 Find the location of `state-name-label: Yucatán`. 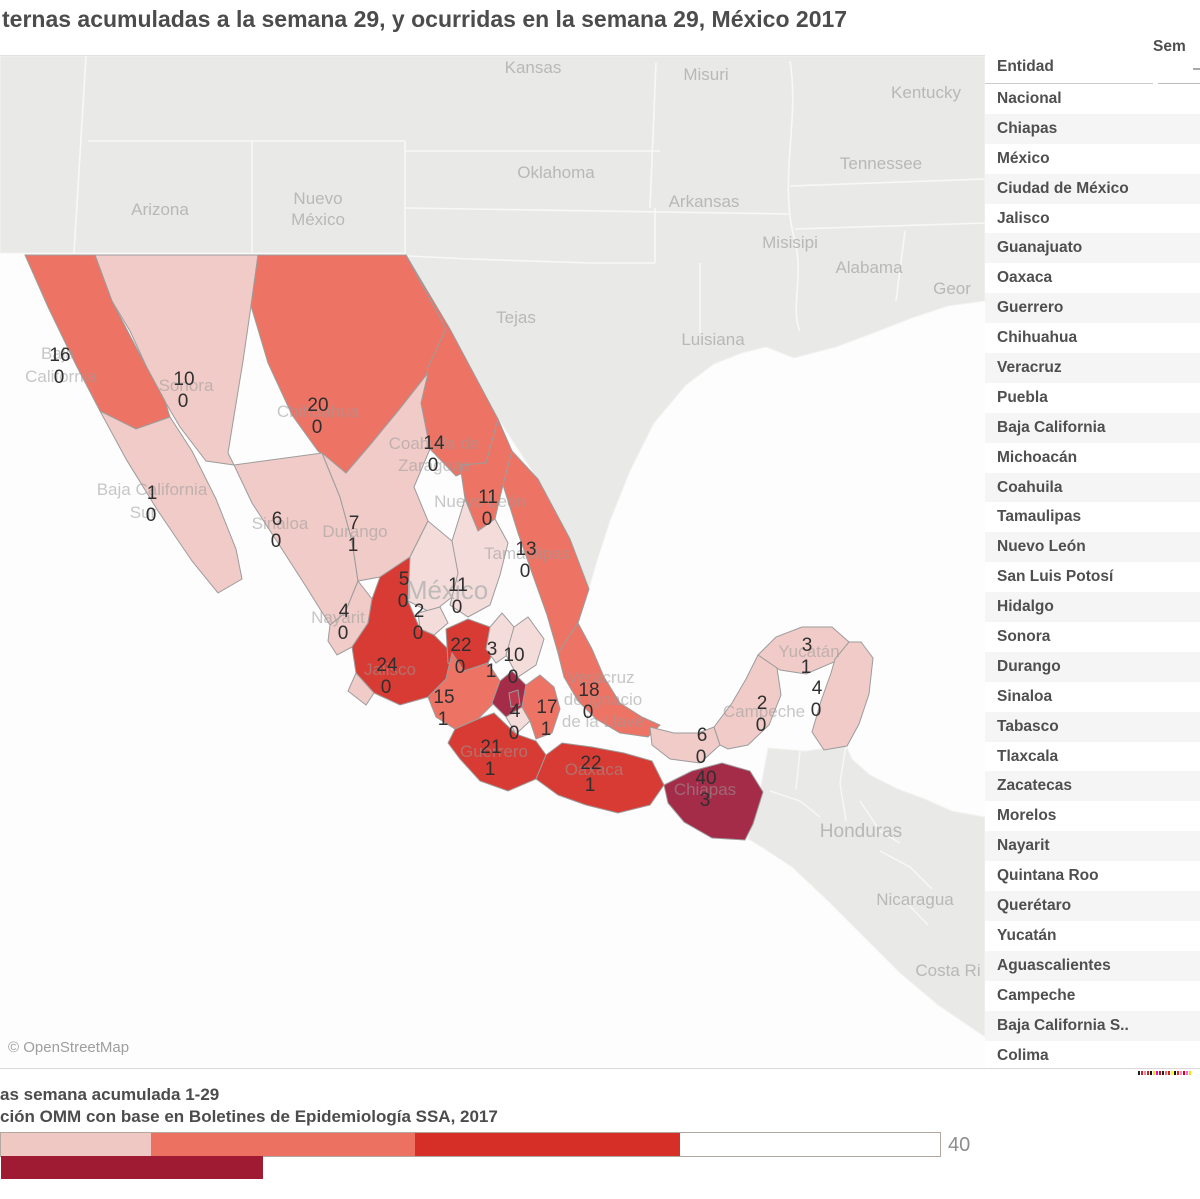

state-name-label: Yucatán is located at coordinates (808, 651).